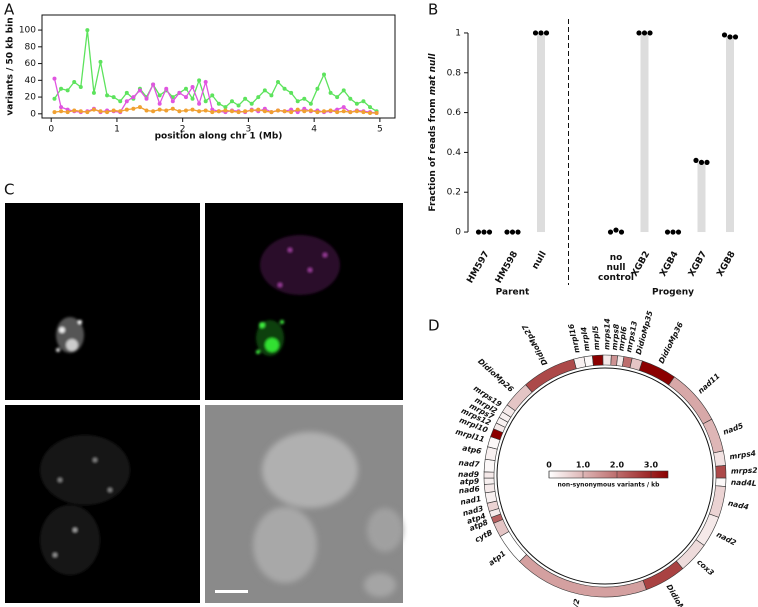 The width and height of the screenshot is (758, 607). What do you see at coordinates (469, 489) in the screenshot?
I see `gene-label: nad6` at bounding box center [469, 489].